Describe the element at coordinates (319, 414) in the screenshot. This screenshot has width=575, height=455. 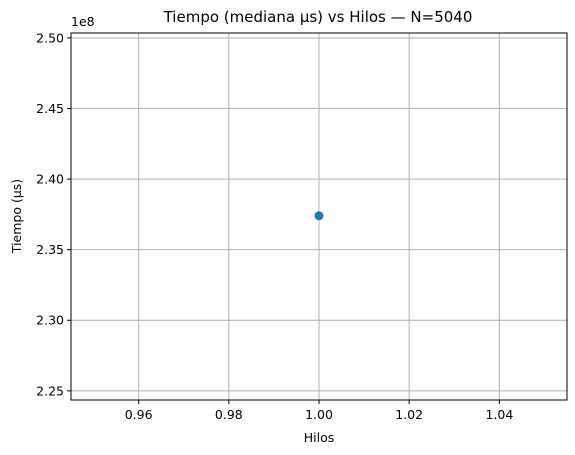
I see `x-tick-label: 1.00` at that location.